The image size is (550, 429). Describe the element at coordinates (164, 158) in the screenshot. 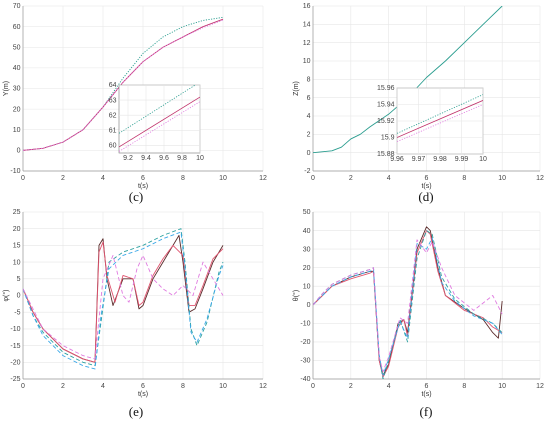

I see `x-tick-label: 9.6` at that location.